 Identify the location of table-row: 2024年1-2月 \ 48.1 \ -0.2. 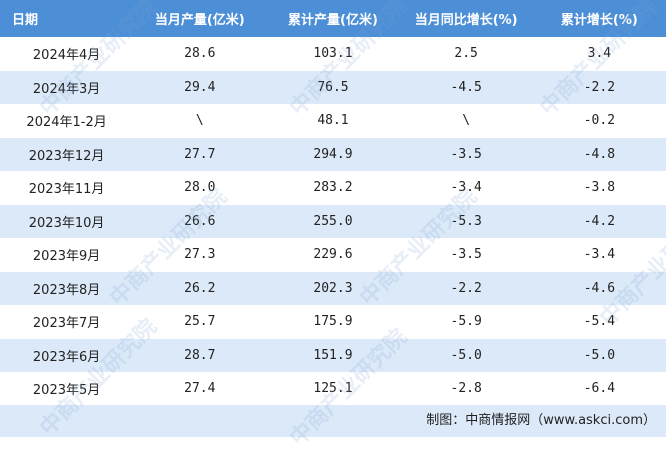
(333, 121).